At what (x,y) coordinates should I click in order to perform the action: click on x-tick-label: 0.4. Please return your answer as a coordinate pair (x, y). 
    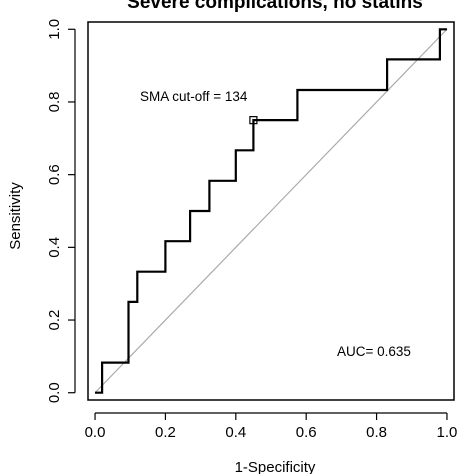
    Looking at the image, I should click on (235, 432).